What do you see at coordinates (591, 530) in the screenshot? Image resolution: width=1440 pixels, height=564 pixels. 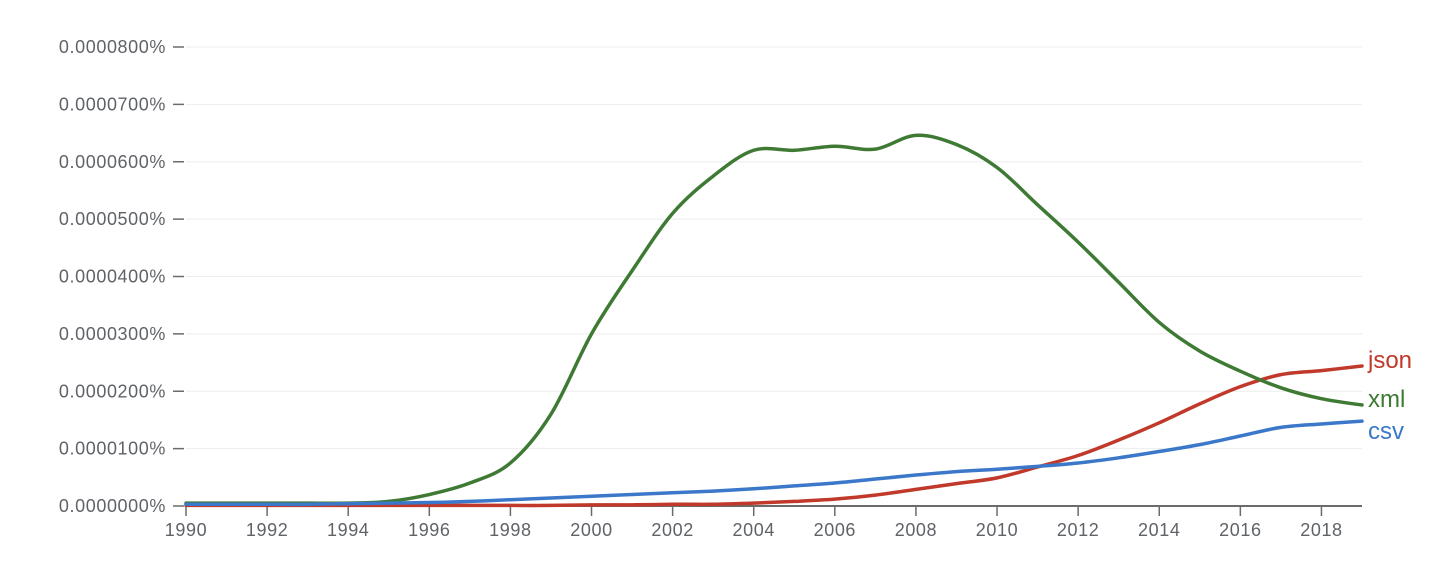 I see `x-tick-label: 2000` at bounding box center [591, 530].